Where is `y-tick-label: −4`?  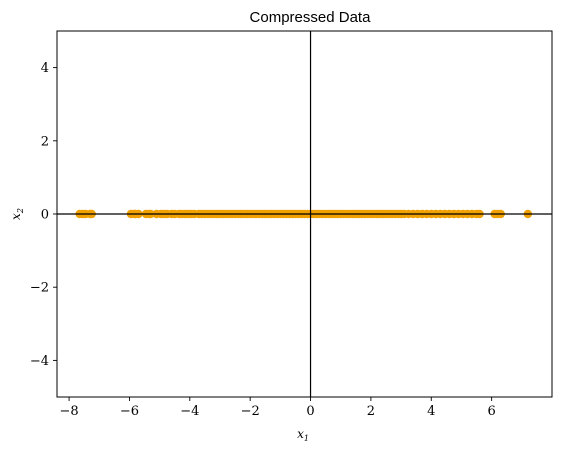 y-tick-label: −4 is located at coordinates (39, 361).